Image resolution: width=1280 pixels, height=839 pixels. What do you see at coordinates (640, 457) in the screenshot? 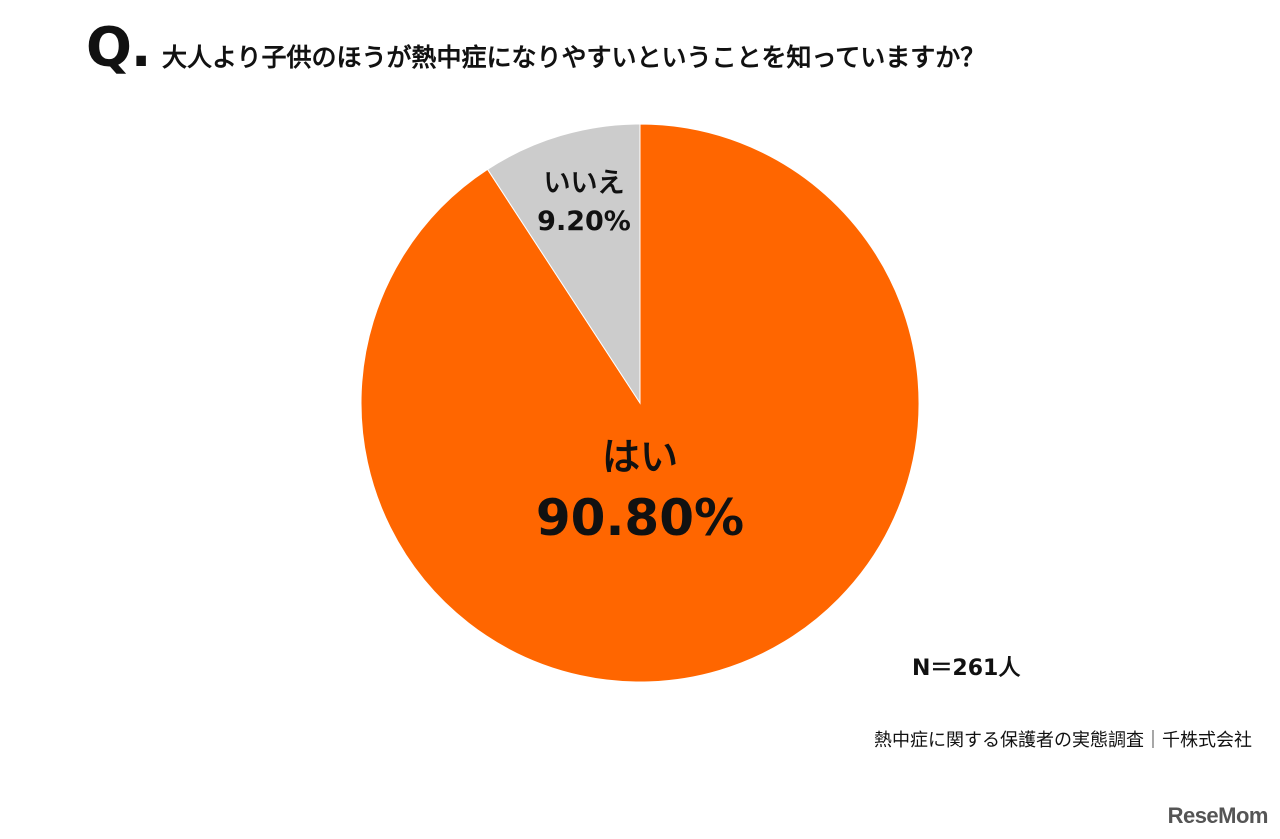
I see `slice-label-yes: はい` at bounding box center [640, 457].